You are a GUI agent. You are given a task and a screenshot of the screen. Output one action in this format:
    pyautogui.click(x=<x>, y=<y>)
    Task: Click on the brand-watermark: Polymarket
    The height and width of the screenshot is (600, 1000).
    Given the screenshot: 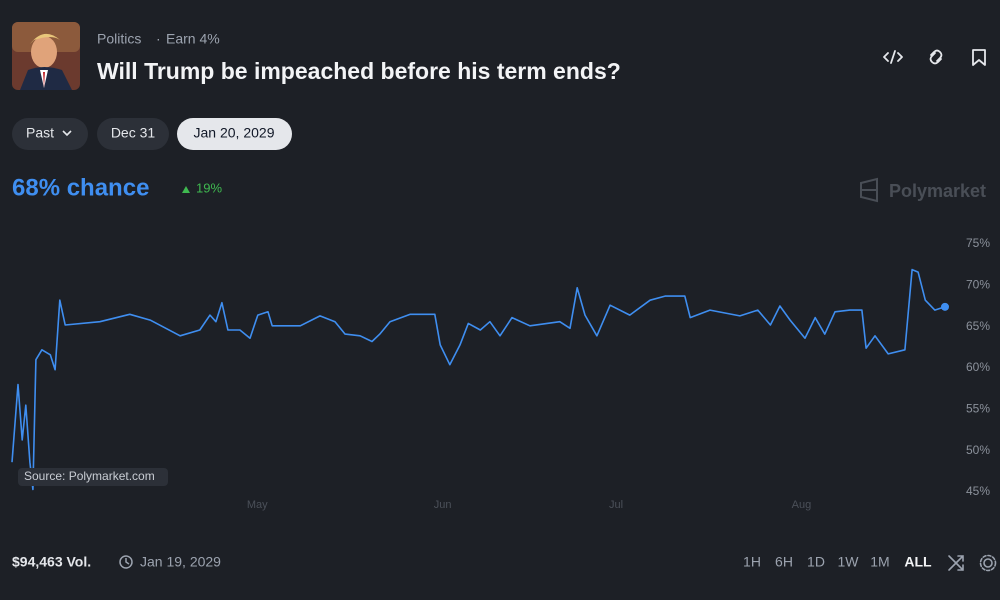 What is the action you would take?
    pyautogui.click(x=923, y=190)
    